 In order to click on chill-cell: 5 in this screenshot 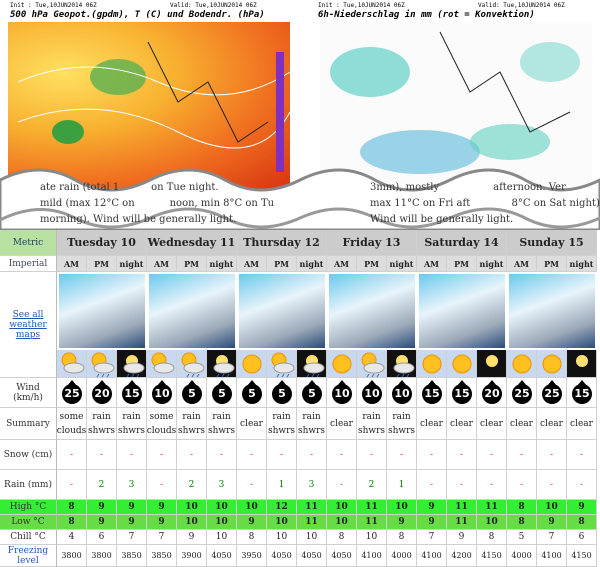, I will do `click(522, 537)`.